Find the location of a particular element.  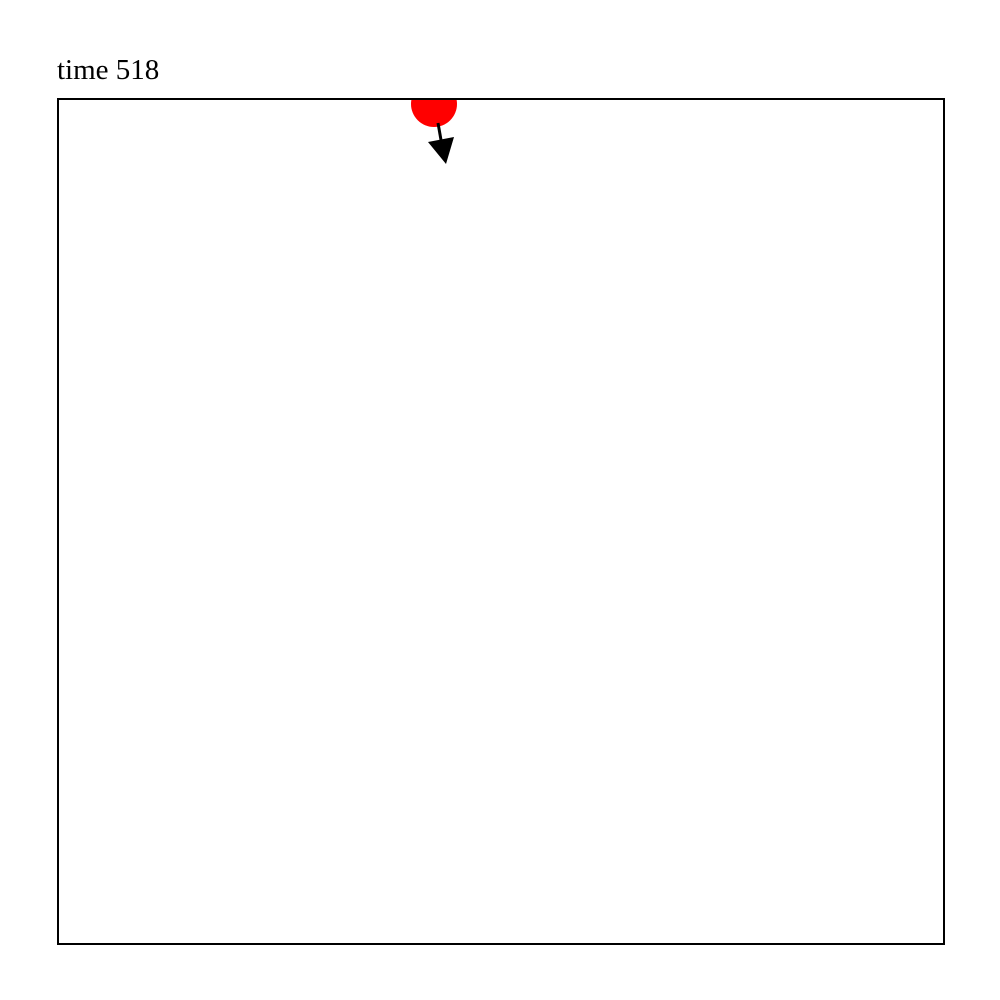

red-ball-icon is located at coordinates (434, 113).